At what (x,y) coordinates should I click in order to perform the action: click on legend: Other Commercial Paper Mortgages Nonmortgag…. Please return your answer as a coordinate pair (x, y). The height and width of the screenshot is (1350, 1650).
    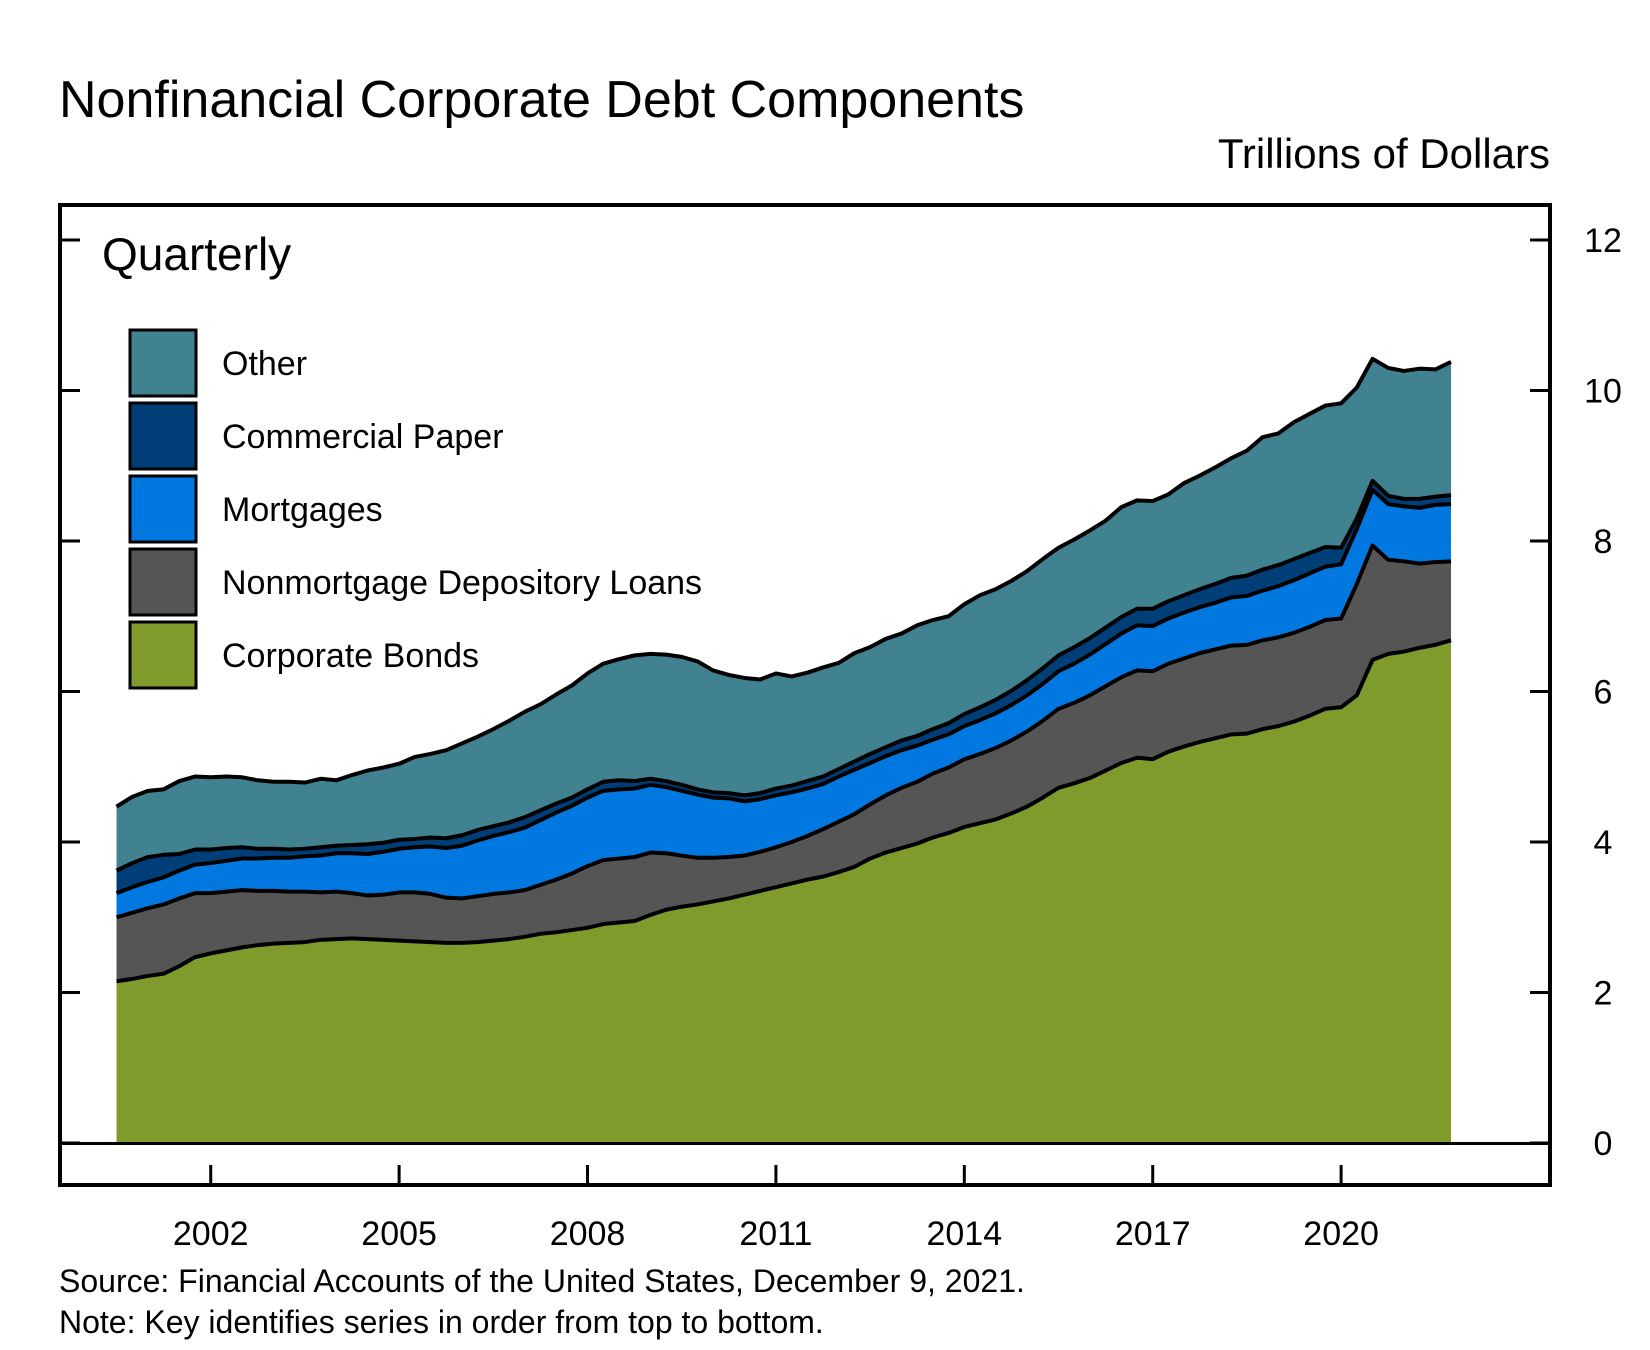
    Looking at the image, I should click on (415, 509).